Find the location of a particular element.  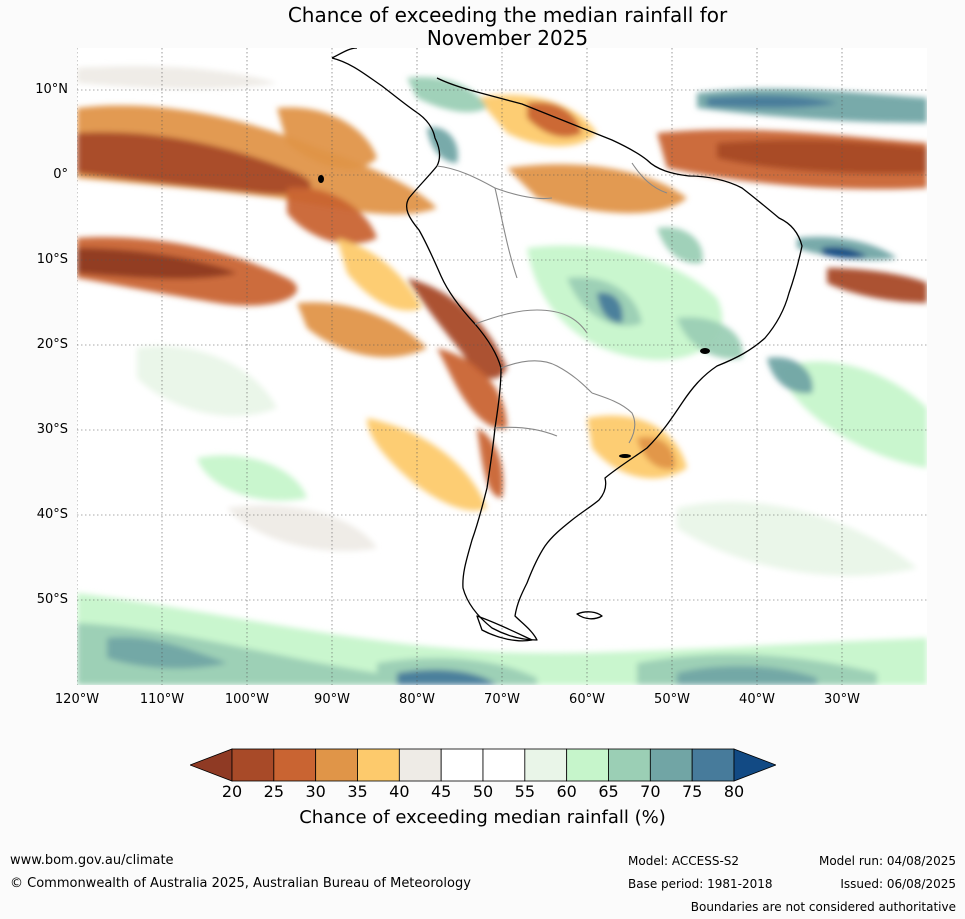

colorbar is located at coordinates (483, 765).